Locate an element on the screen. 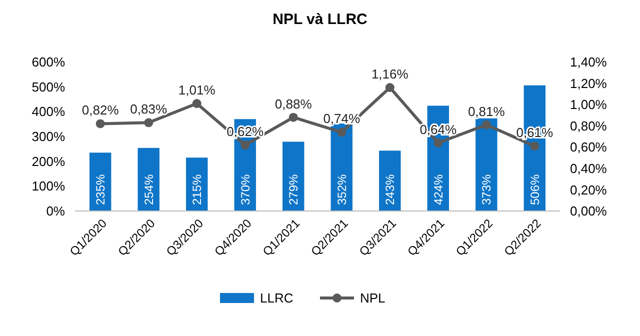 Image resolution: width=640 pixels, height=336 pixels. data-label: 1,01% is located at coordinates (197, 90).